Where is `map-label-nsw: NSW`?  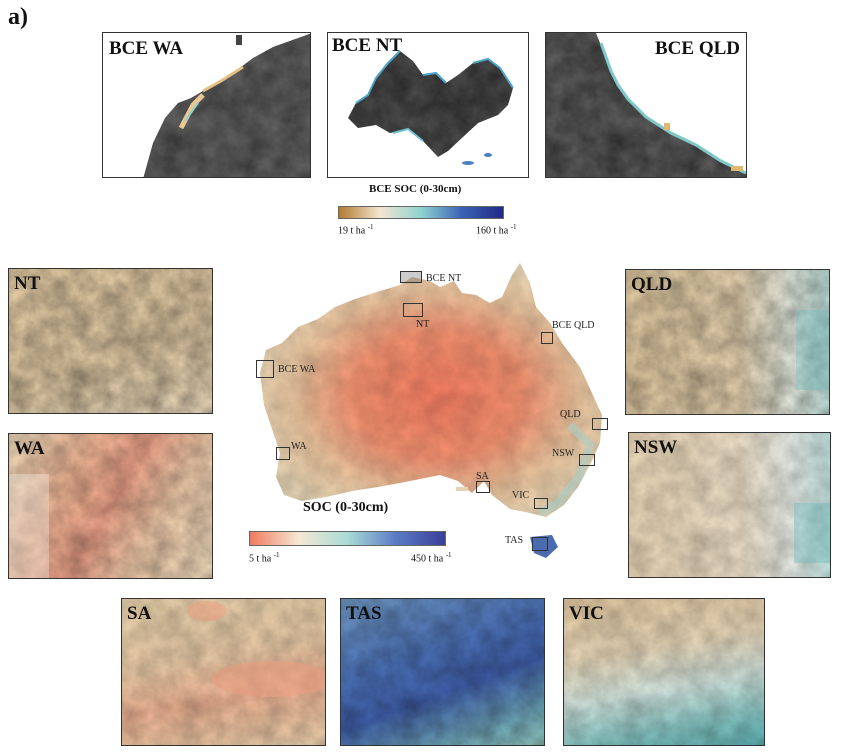 map-label-nsw: NSW is located at coordinates (563, 453).